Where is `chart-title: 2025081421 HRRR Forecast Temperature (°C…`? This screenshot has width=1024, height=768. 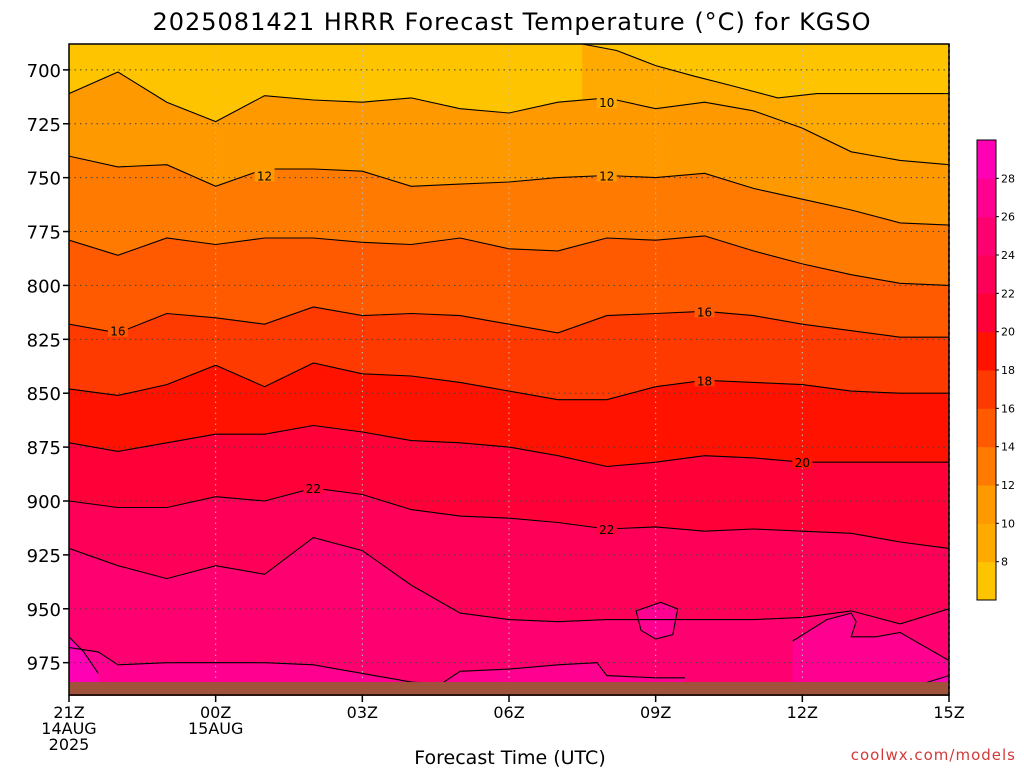
chart-title: 2025081421 HRRR Forecast Temperature (°C… is located at coordinates (511, 22).